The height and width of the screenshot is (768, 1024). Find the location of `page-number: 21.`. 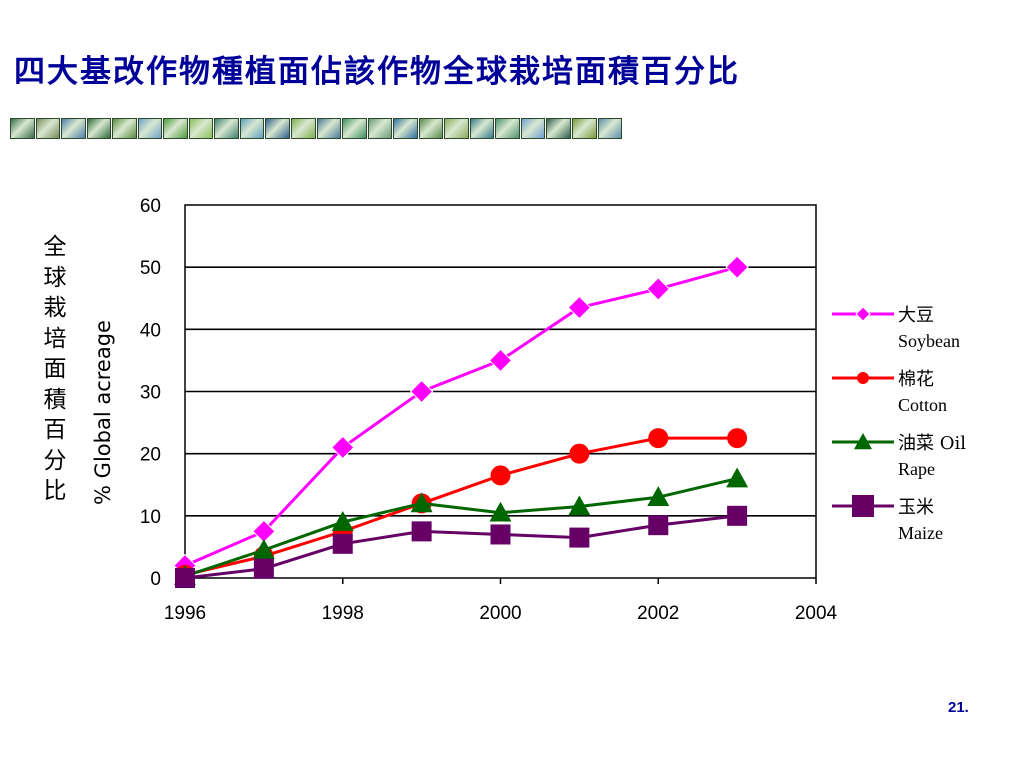

page-number: 21. is located at coordinates (958, 707).